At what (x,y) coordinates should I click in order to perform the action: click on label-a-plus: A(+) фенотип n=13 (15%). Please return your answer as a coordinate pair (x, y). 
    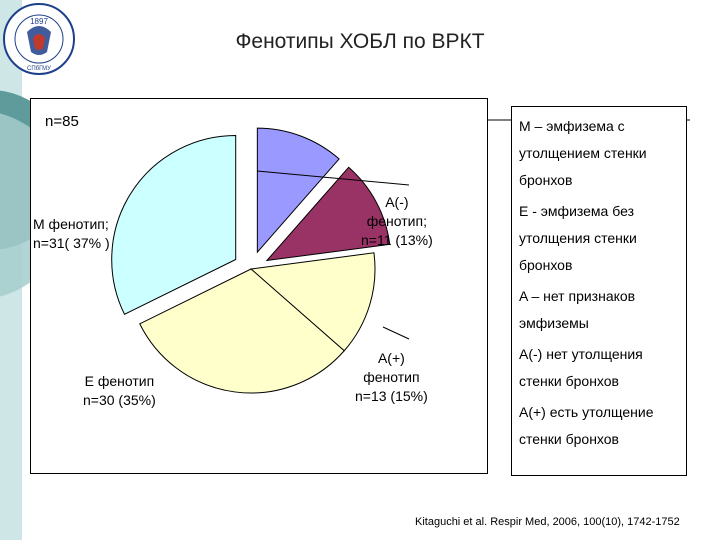
    Looking at the image, I should click on (391, 377).